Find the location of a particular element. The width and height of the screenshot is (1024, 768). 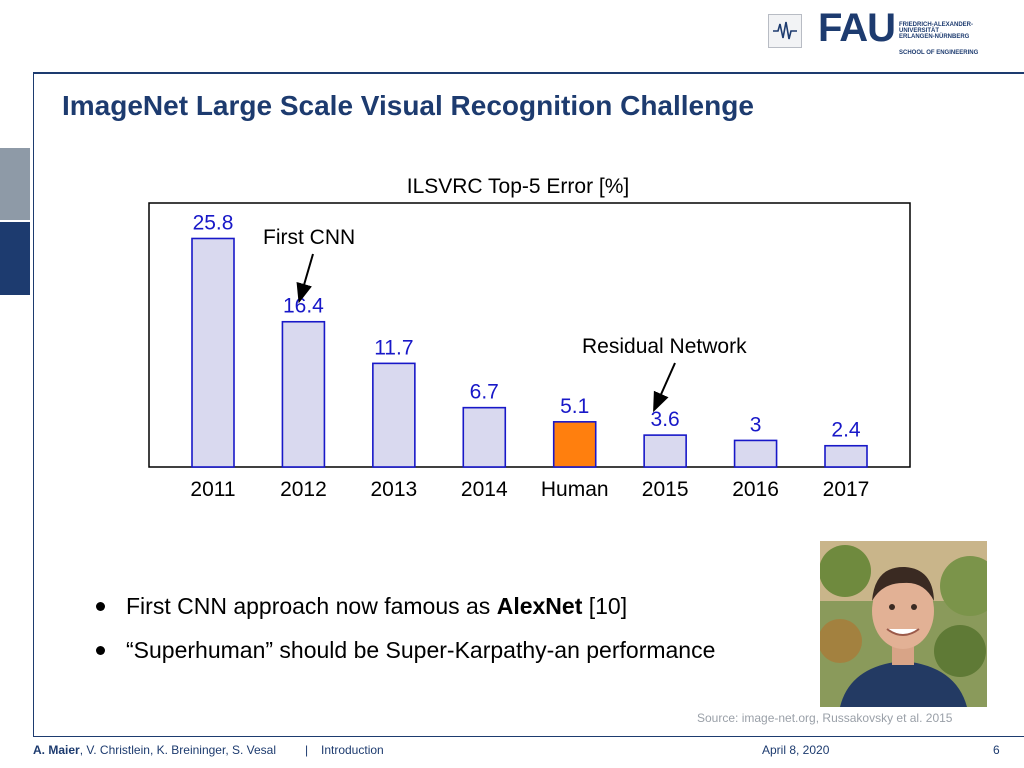

waveform-icon is located at coordinates (785, 30).